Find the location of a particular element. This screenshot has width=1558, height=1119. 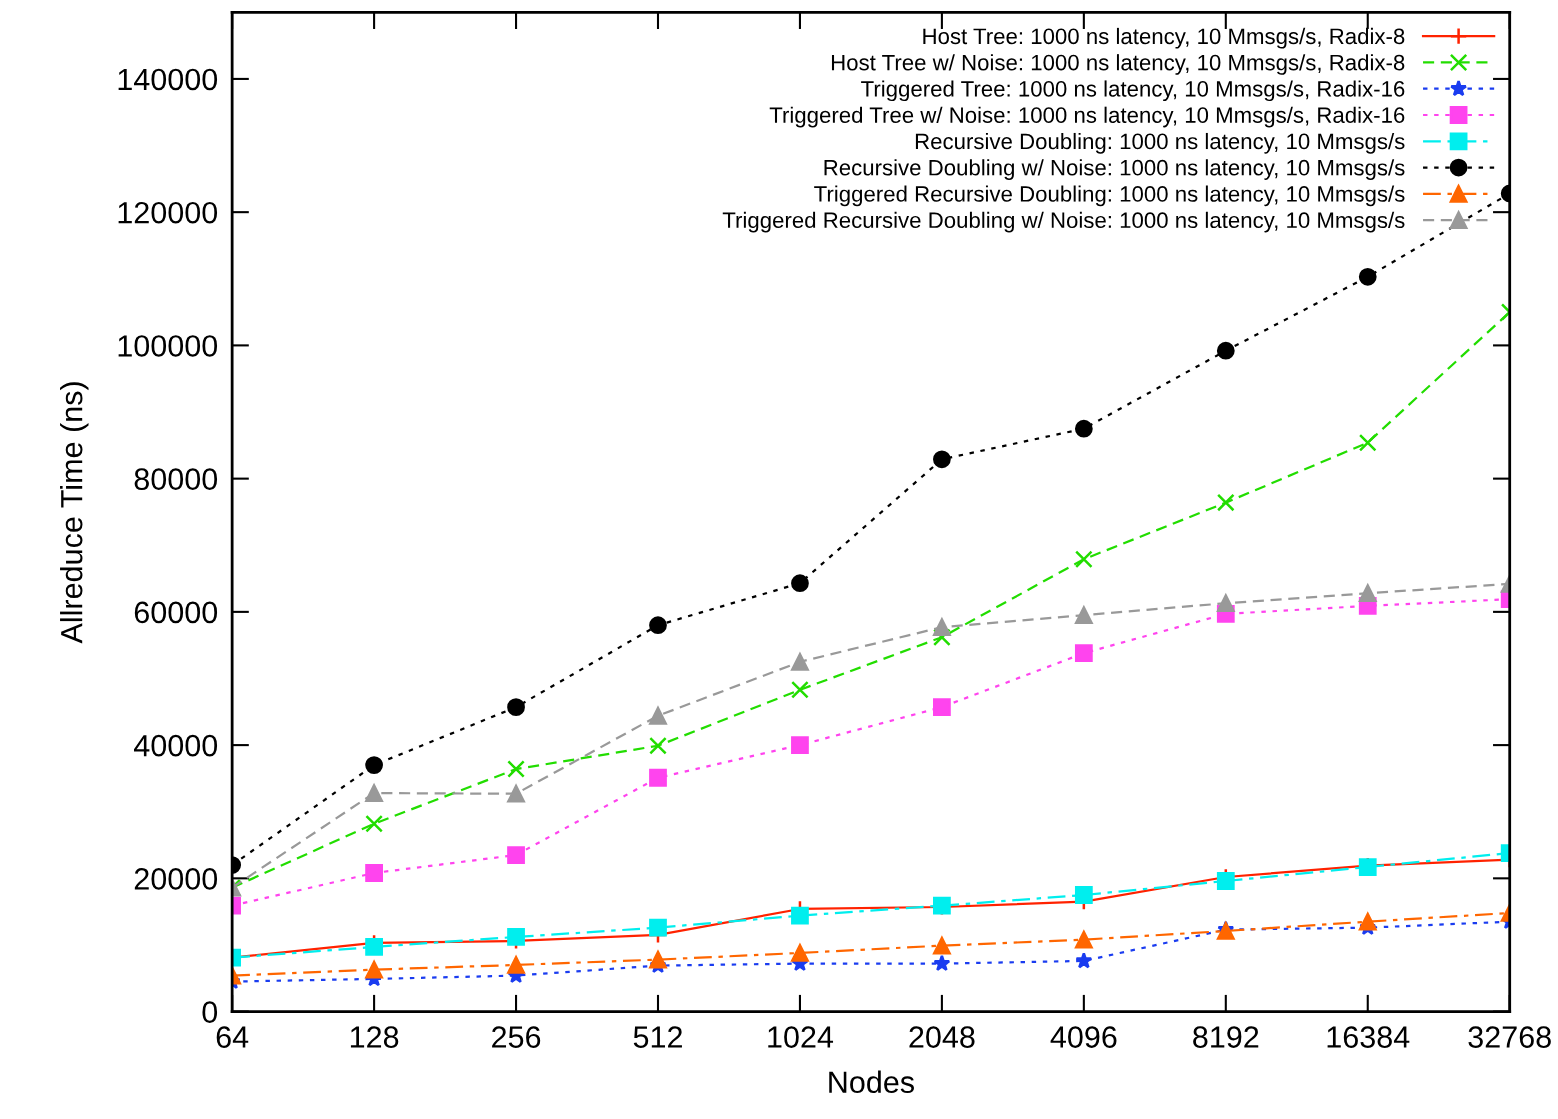

x-tick-label: 128 is located at coordinates (374, 1037).